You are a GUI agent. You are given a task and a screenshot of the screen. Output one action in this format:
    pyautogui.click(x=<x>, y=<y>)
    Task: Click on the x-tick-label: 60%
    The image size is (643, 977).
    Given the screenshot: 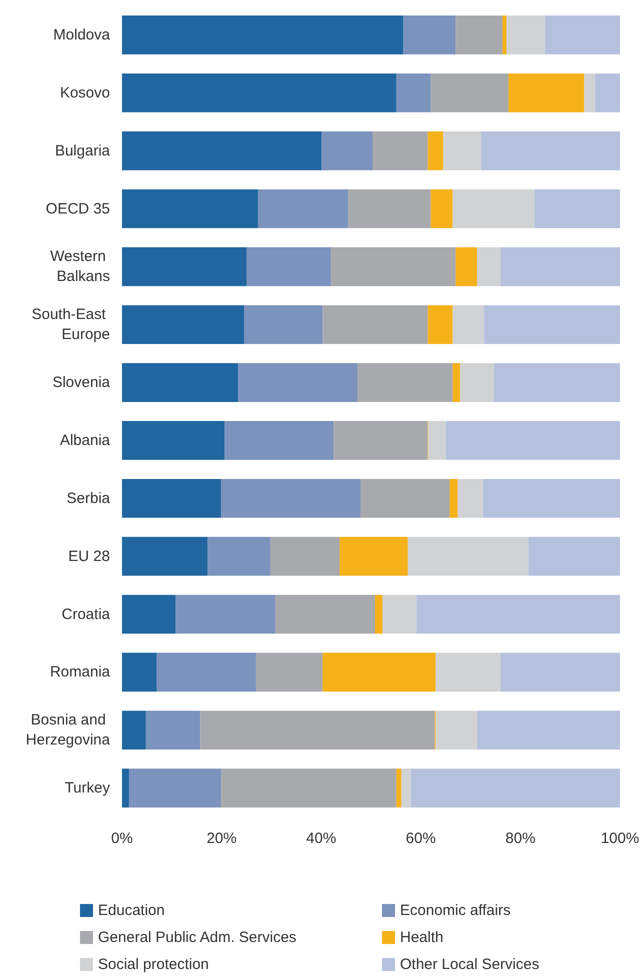 What is the action you would take?
    pyautogui.click(x=421, y=838)
    